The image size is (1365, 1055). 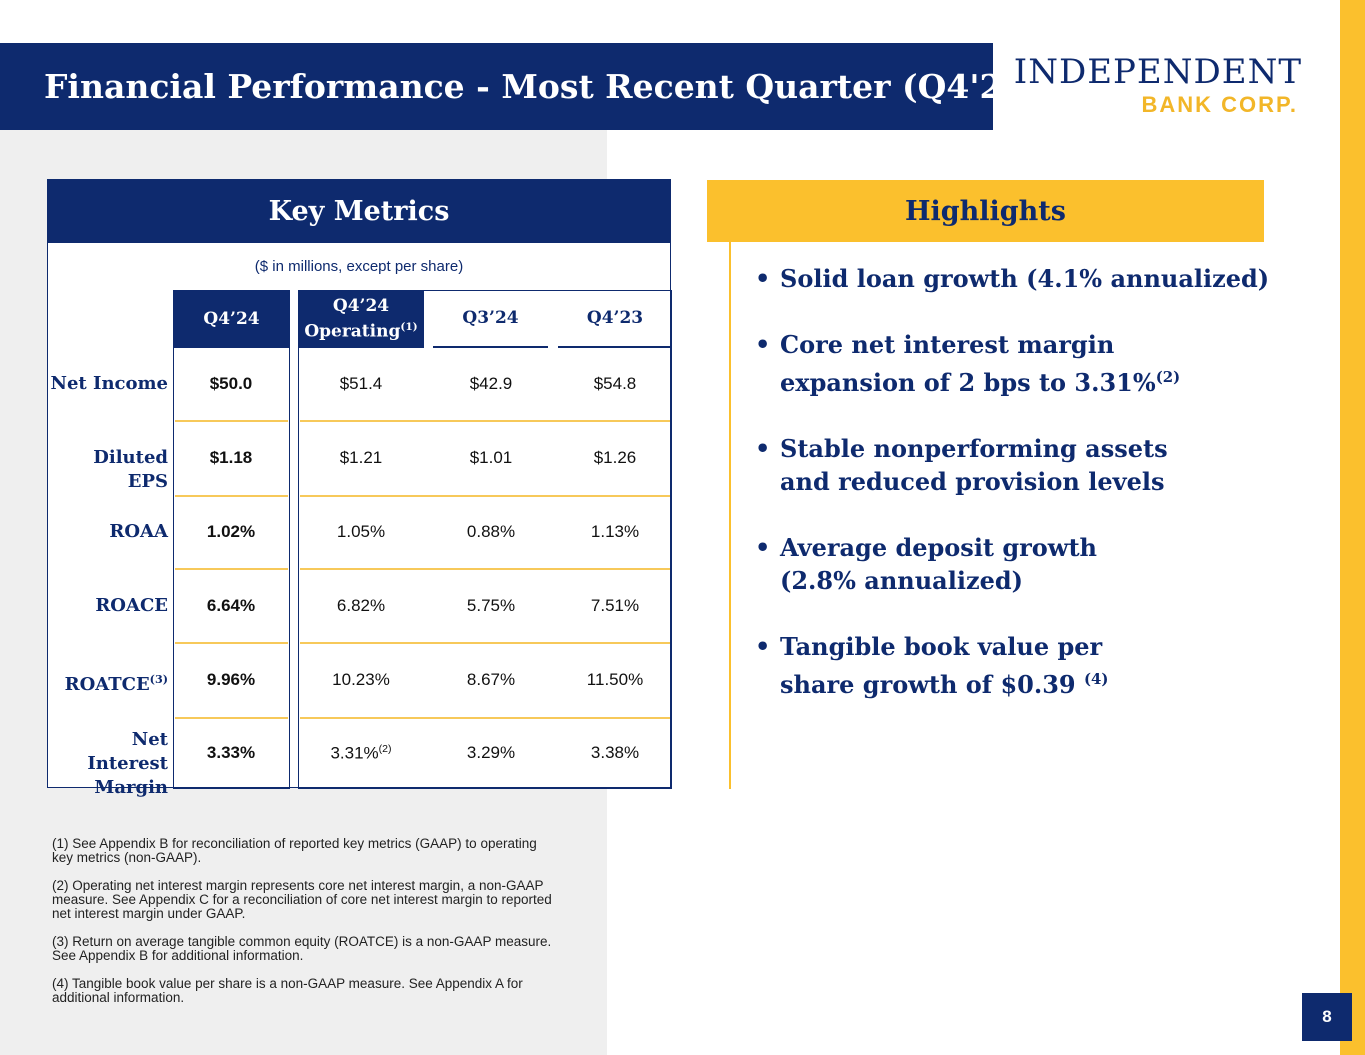 I want to click on cell-value: $1.21, so click(x=361, y=457).